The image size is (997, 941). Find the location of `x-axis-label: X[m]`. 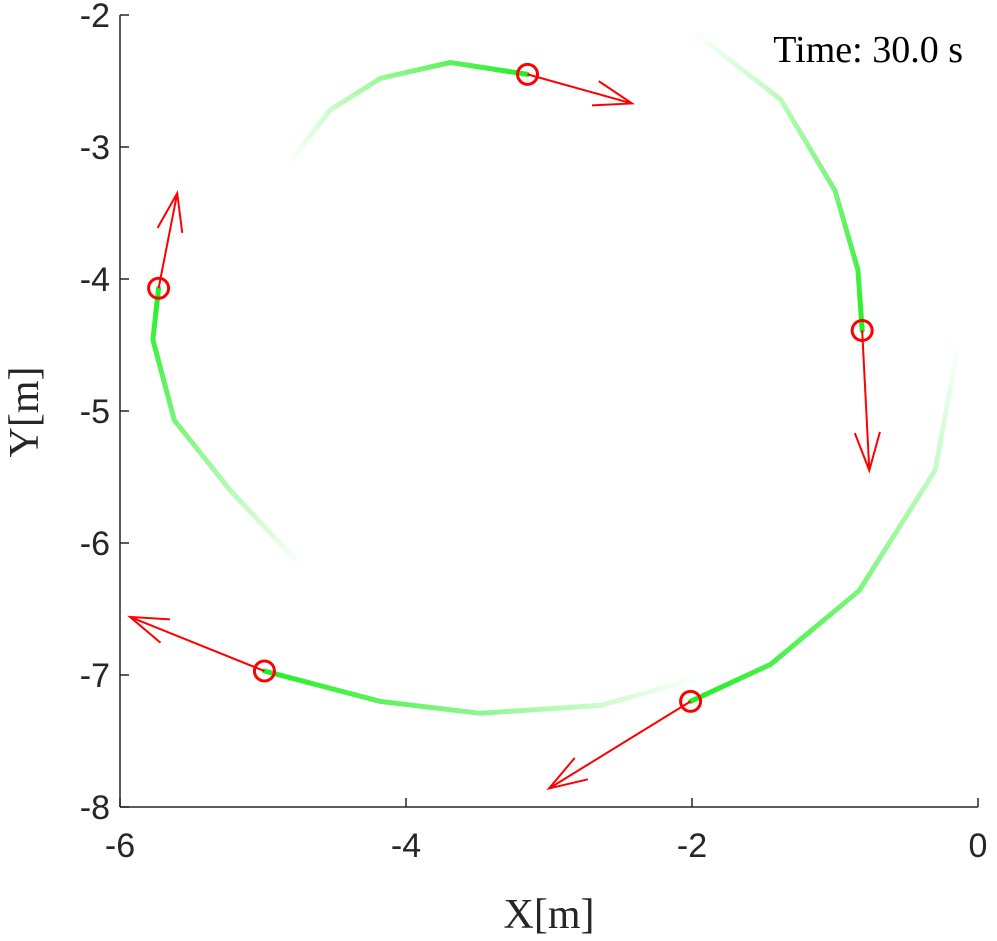

x-axis-label: X[m] is located at coordinates (549, 915).